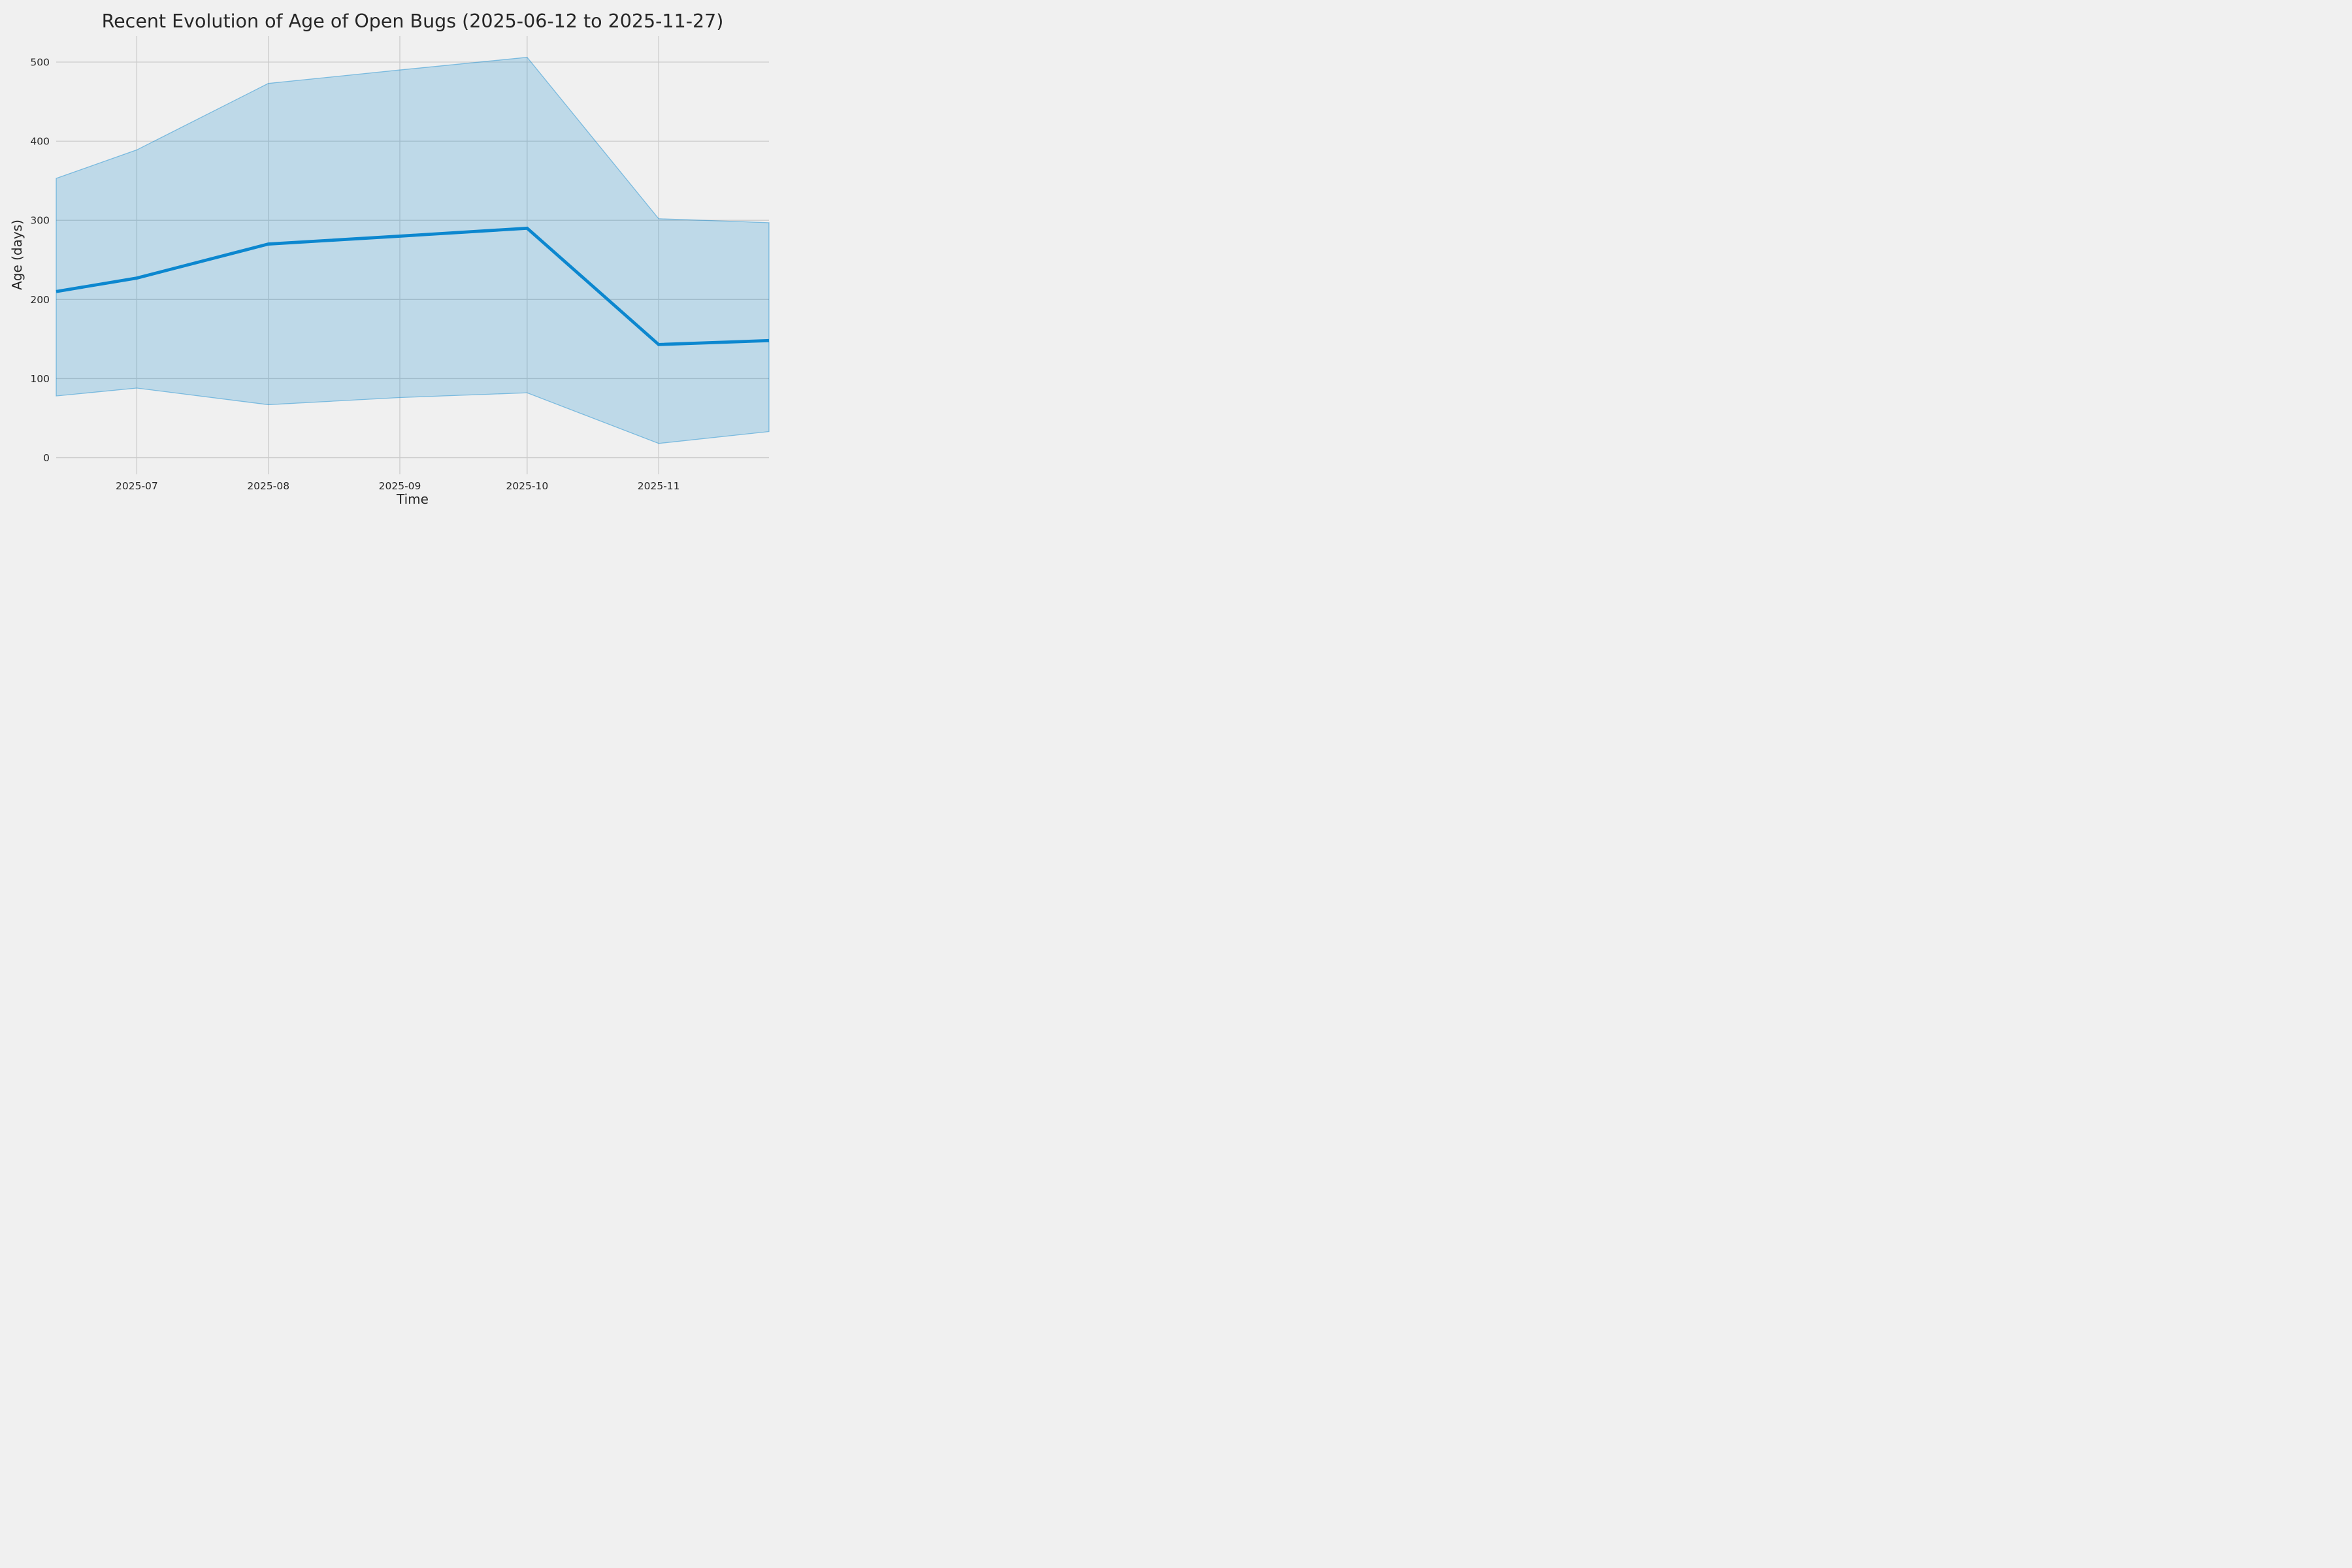 Image resolution: width=2352 pixels, height=1568 pixels. I want to click on x-axis-label: Time, so click(413, 499).